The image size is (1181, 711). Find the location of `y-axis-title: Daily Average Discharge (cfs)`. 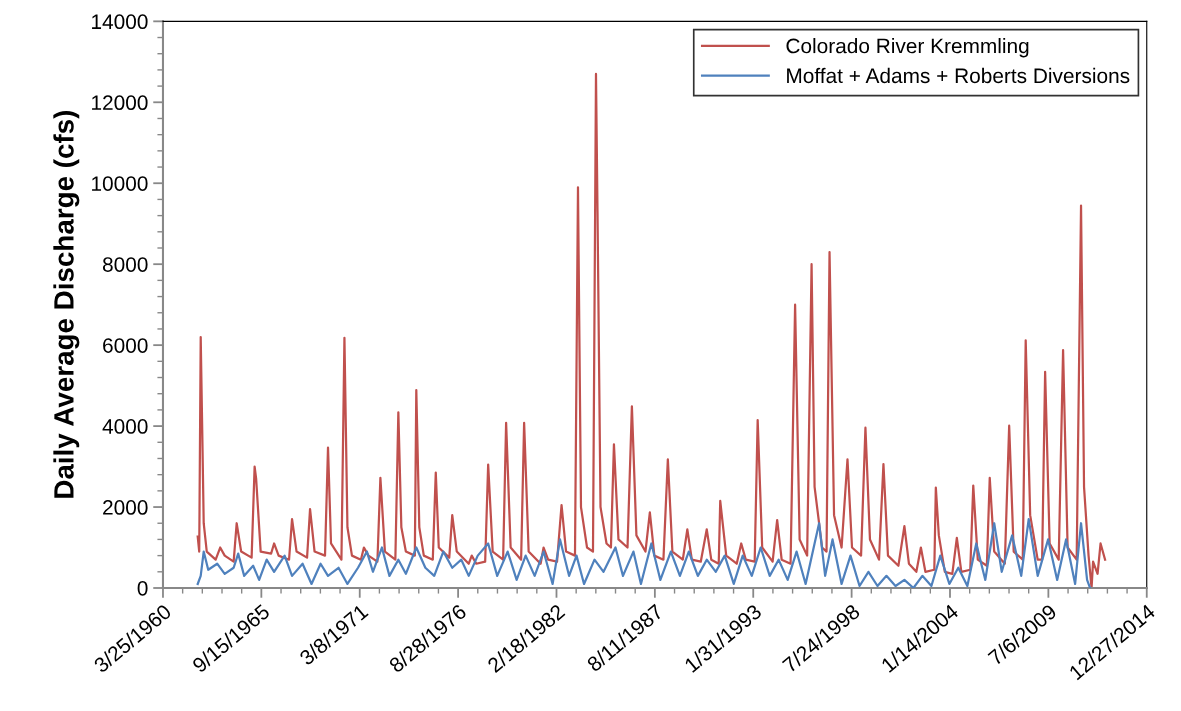

y-axis-title: Daily Average Discharge (cfs) is located at coordinates (66, 304).